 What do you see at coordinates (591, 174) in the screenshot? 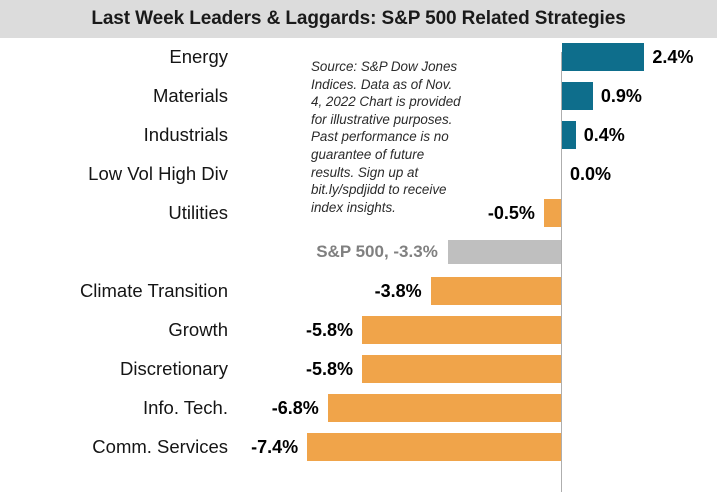
I see `value-label: 0.0%` at bounding box center [591, 174].